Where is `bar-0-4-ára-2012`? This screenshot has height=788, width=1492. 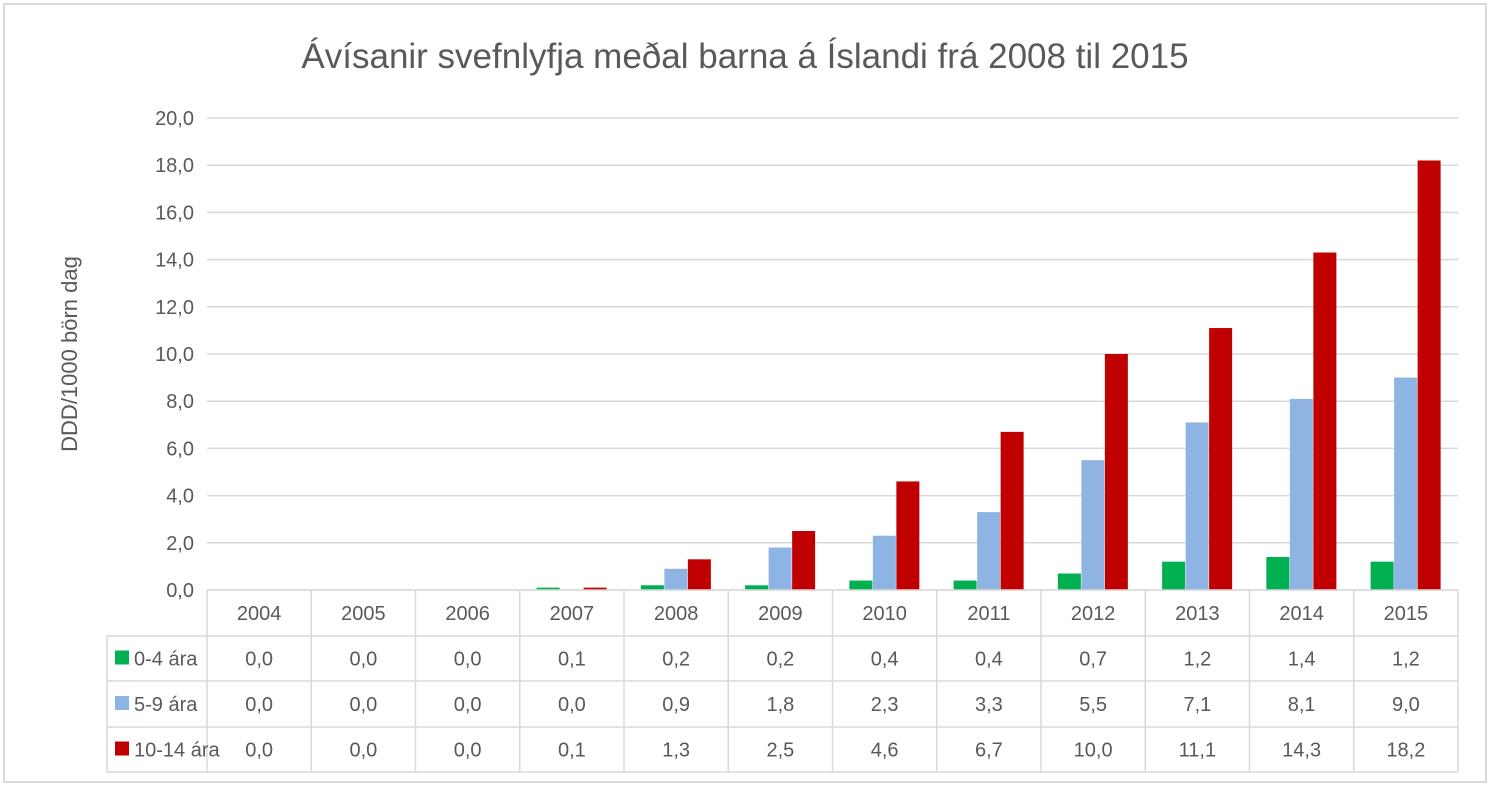 bar-0-4-ára-2012 is located at coordinates (1069, 581).